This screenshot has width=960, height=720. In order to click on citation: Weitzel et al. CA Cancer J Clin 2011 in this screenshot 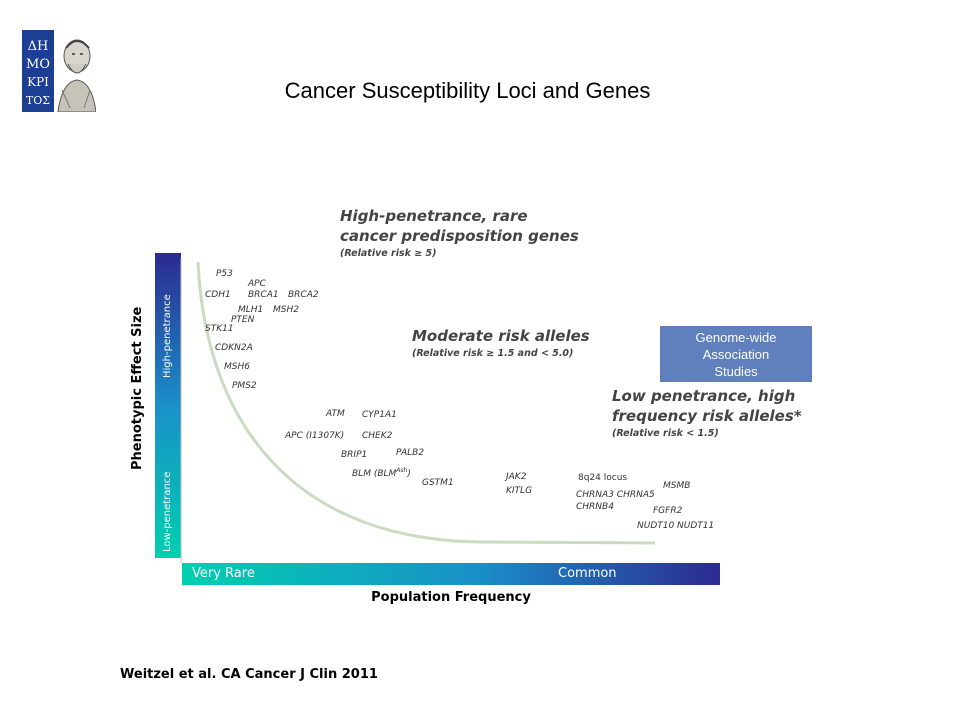, I will do `click(249, 674)`.